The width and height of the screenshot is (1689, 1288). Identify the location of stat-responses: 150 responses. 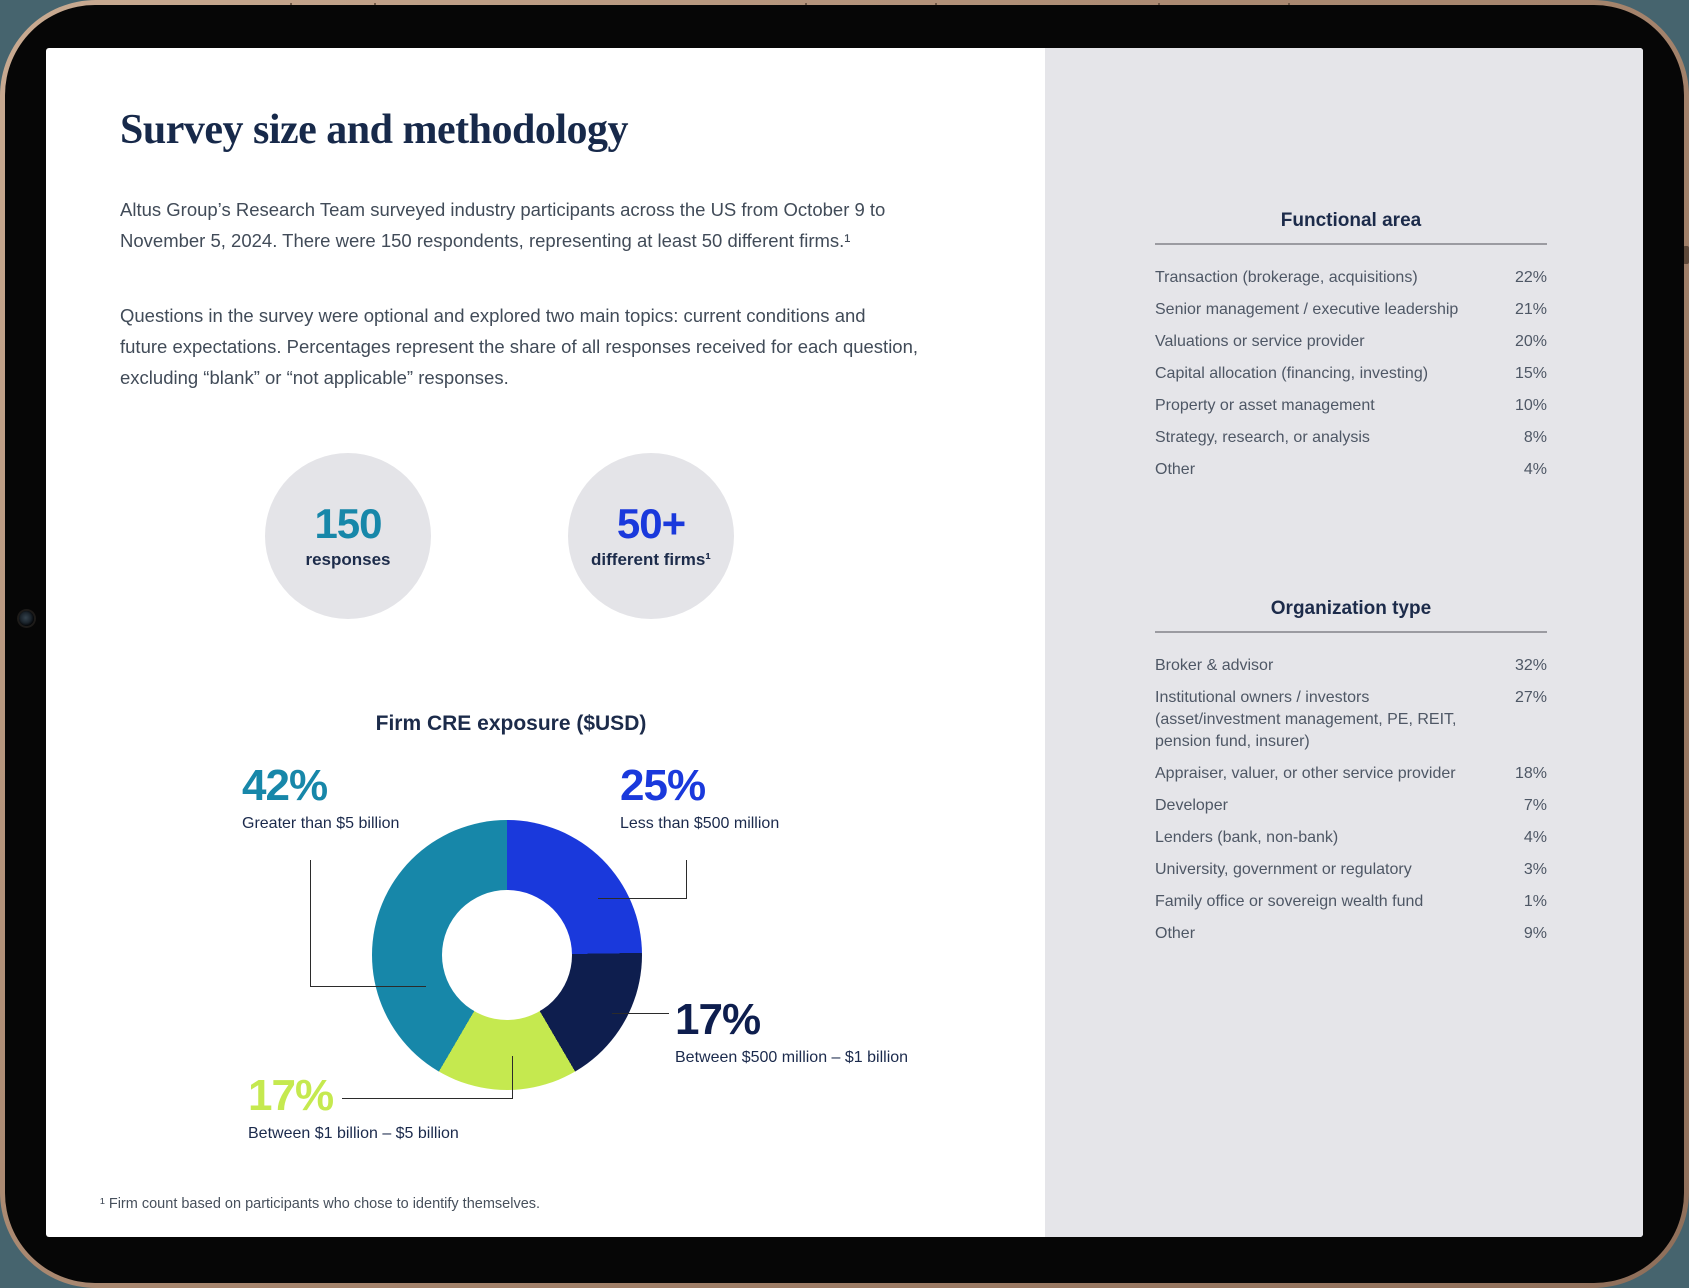
(348, 536).